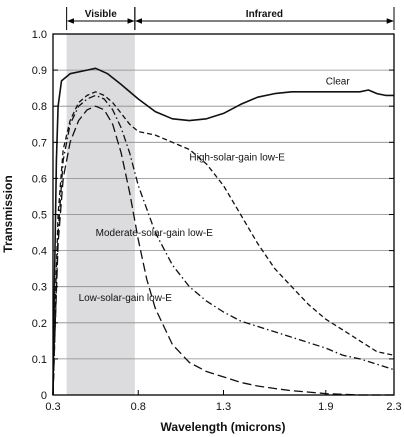  What do you see at coordinates (39, 143) in the screenshot?
I see `y-tick-label-7: 0.7` at bounding box center [39, 143].